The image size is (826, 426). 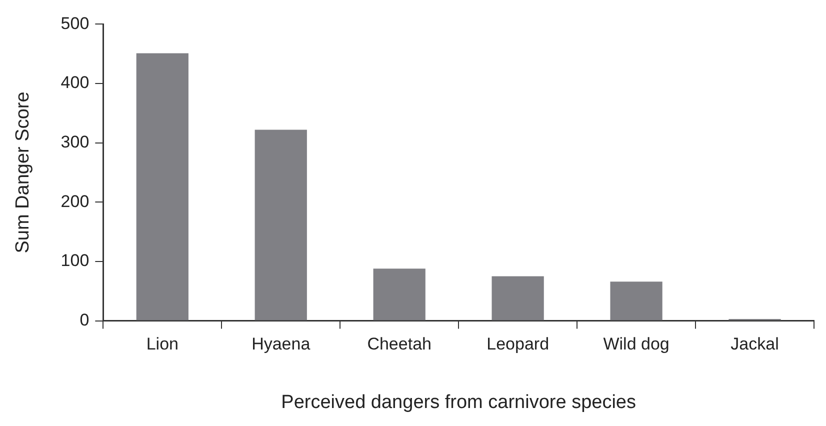 What do you see at coordinates (23, 173) in the screenshot?
I see `y-axis-title: Sum Danger Score` at bounding box center [23, 173].